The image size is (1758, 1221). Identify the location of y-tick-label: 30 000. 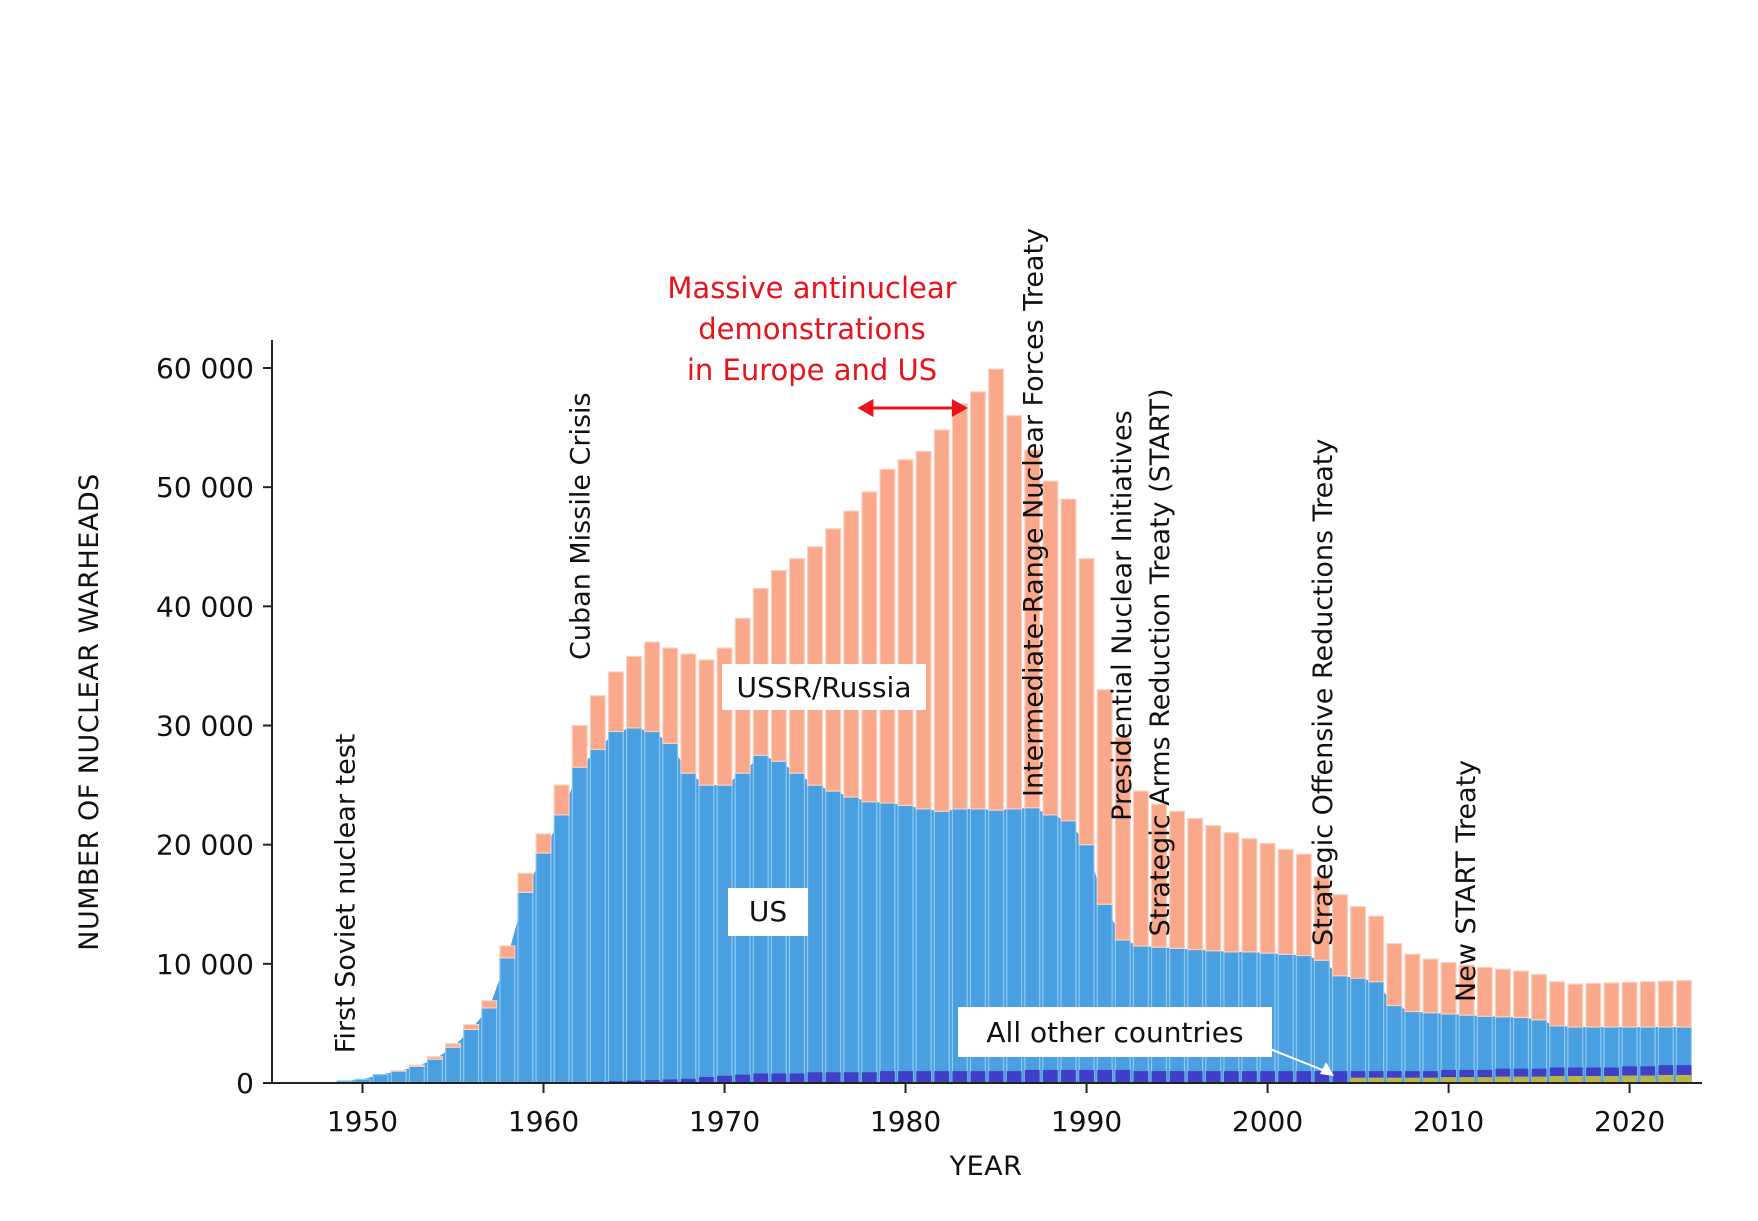
(205, 726).